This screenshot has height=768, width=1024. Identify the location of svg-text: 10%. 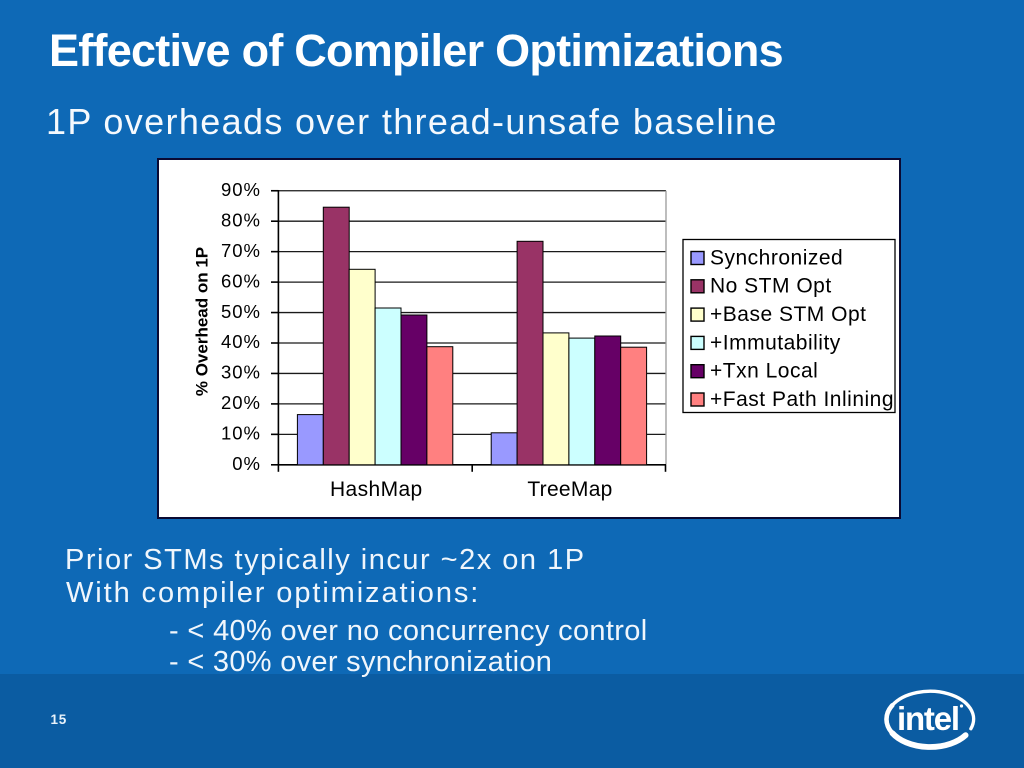
(241, 433).